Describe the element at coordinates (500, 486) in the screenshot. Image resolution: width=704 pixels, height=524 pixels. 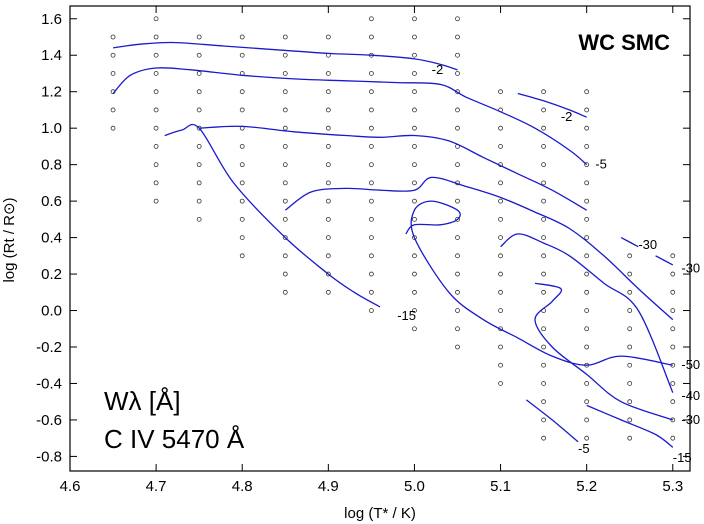
I see `x-tick-label: 5.1` at that location.